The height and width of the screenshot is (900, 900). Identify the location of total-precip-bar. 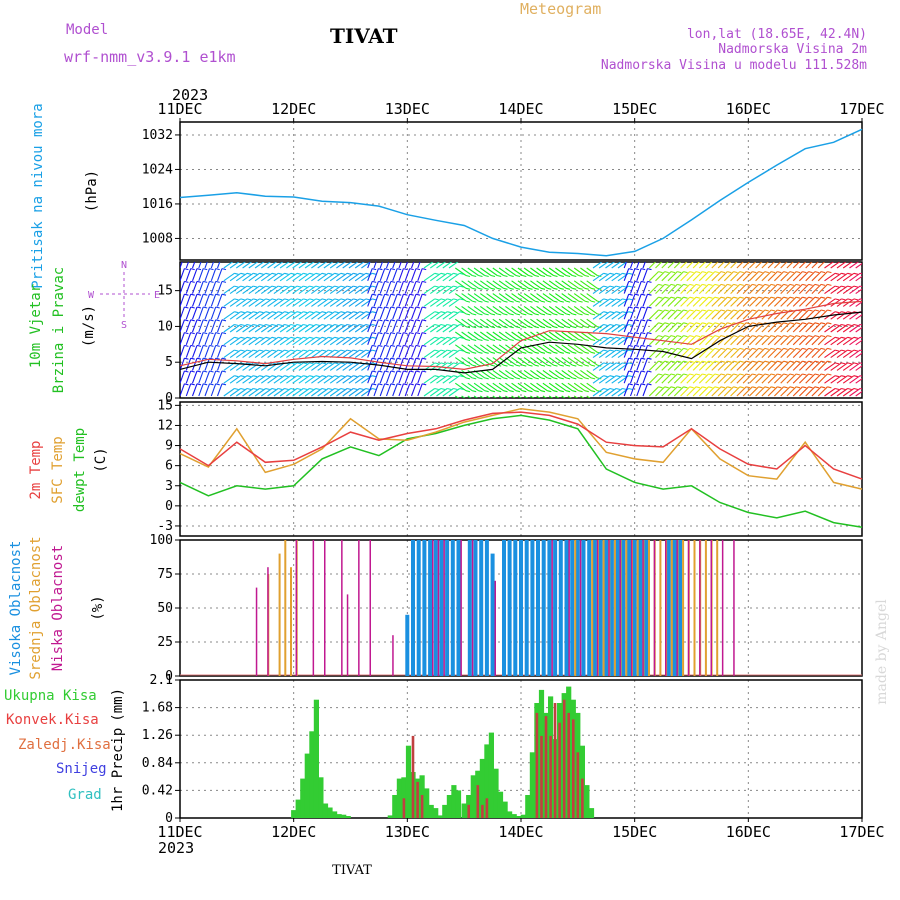
(440, 816).